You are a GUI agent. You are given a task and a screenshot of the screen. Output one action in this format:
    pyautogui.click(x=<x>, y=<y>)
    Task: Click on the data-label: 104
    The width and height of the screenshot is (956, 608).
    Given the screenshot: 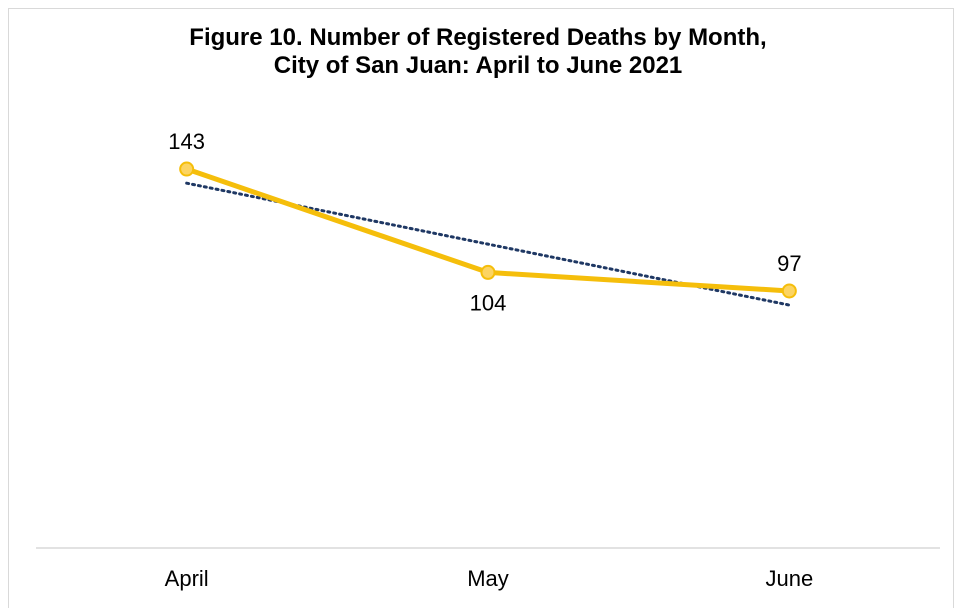 What is the action you would take?
    pyautogui.click(x=488, y=302)
    